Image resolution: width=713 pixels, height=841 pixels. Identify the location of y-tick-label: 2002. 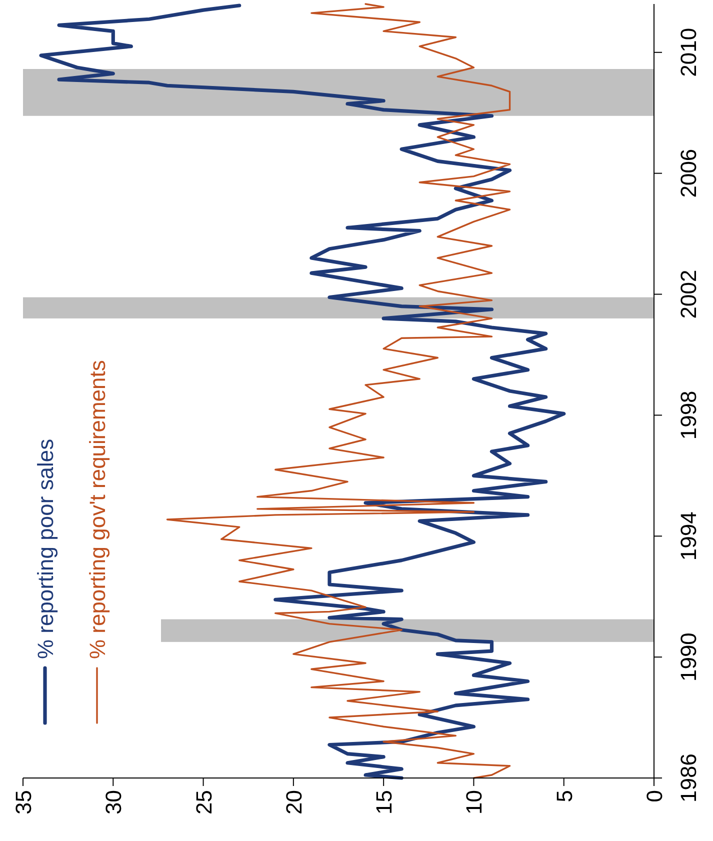
(688, 294).